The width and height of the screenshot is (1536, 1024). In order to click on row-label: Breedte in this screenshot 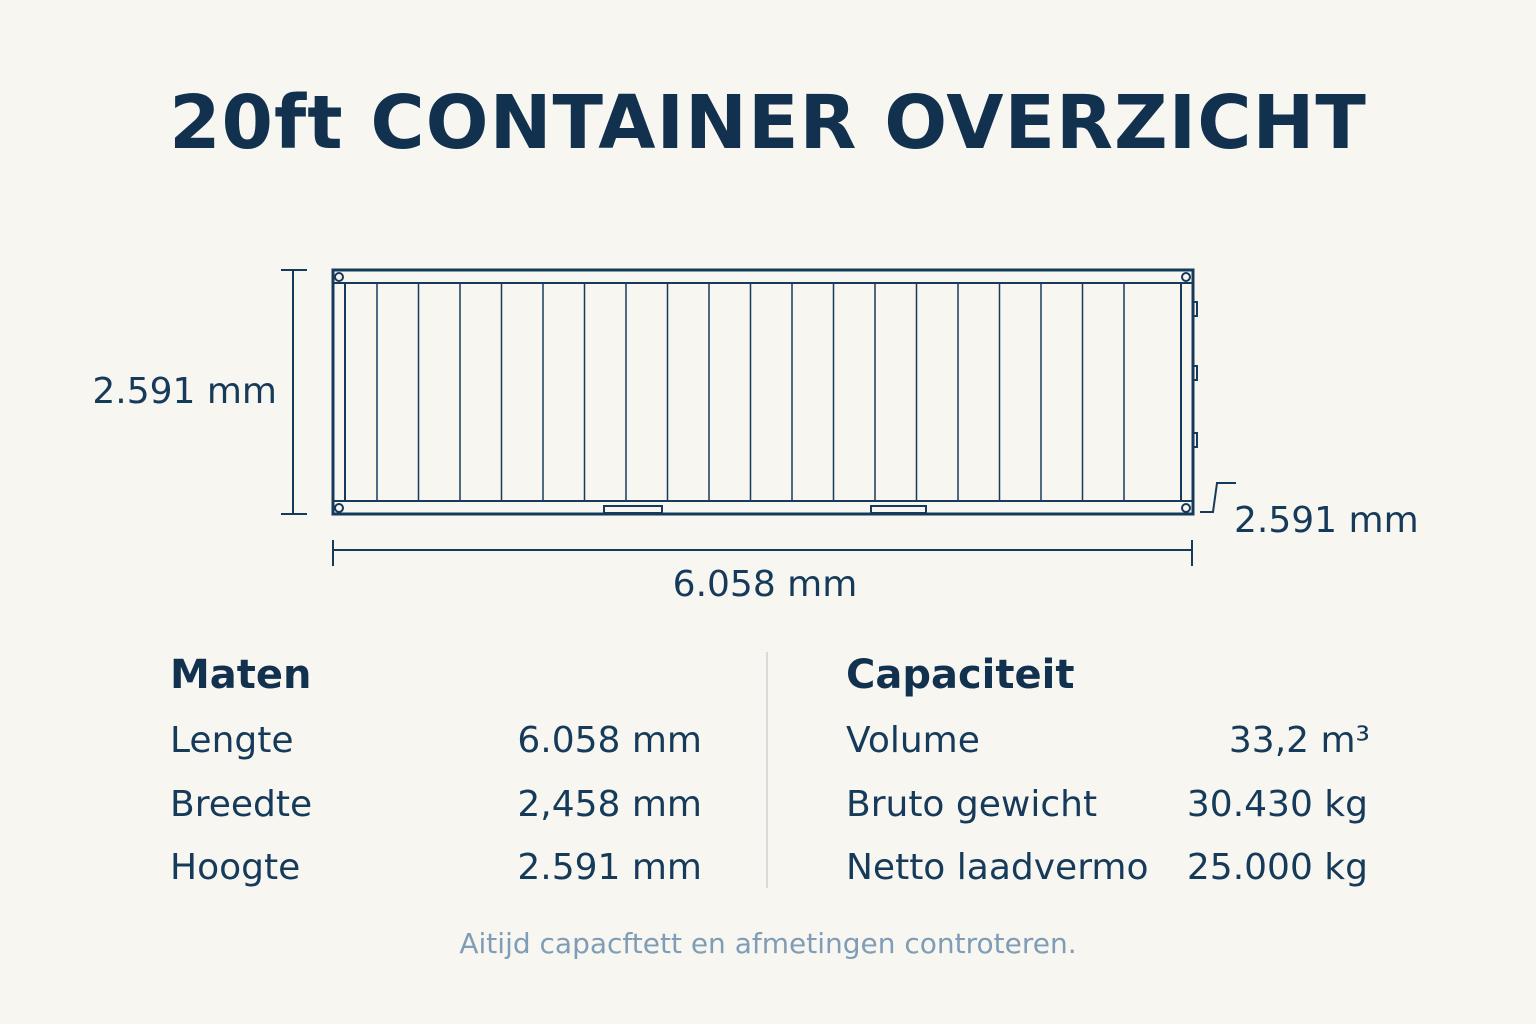, I will do `click(241, 804)`.